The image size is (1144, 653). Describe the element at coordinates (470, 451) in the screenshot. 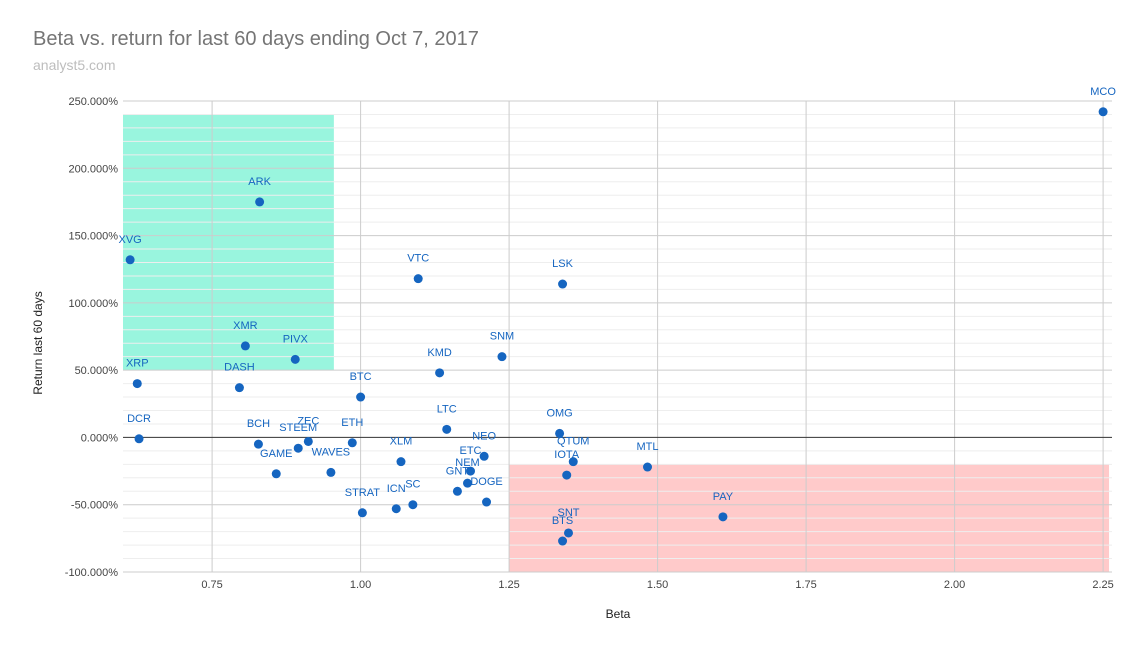

I see `point-label-etc: ETC` at that location.